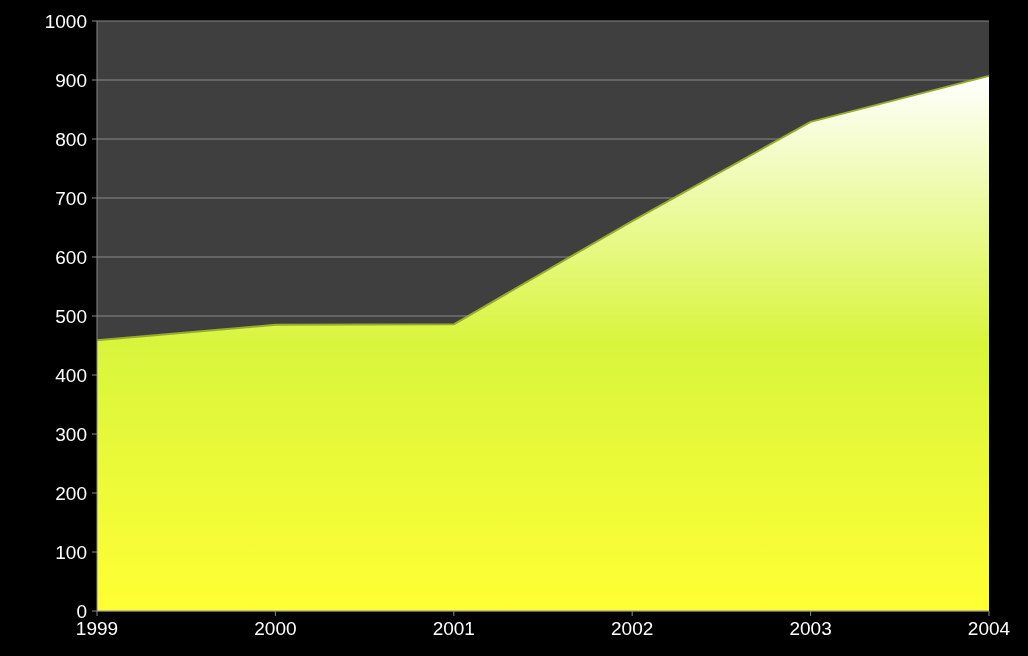 The image size is (1028, 656). What do you see at coordinates (71, 316) in the screenshot?
I see `y-tick-label: 500` at bounding box center [71, 316].